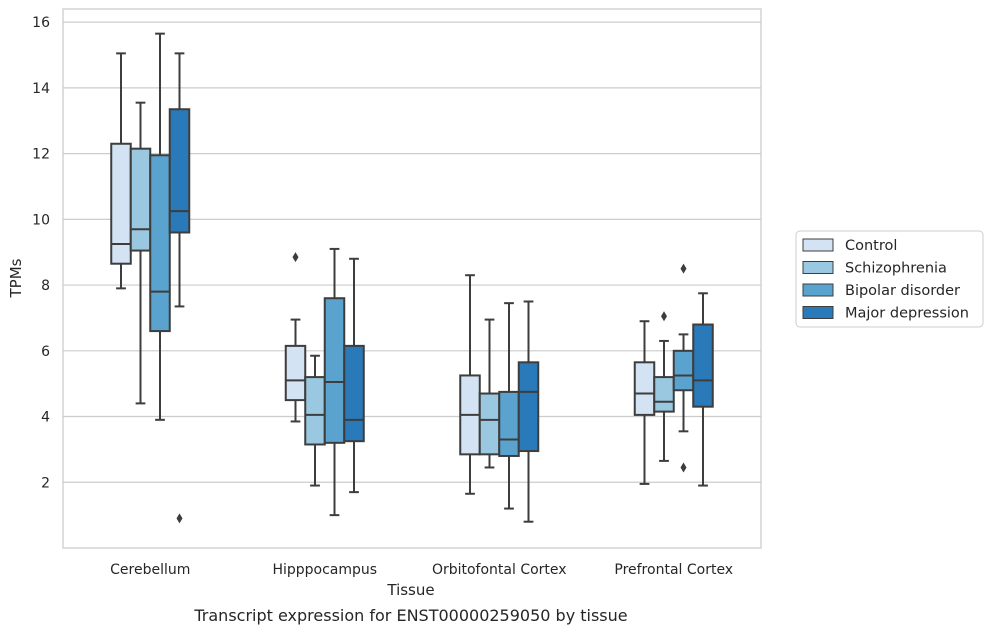  Describe the element at coordinates (41, 220) in the screenshot. I see `y-tick-label: 10` at that location.